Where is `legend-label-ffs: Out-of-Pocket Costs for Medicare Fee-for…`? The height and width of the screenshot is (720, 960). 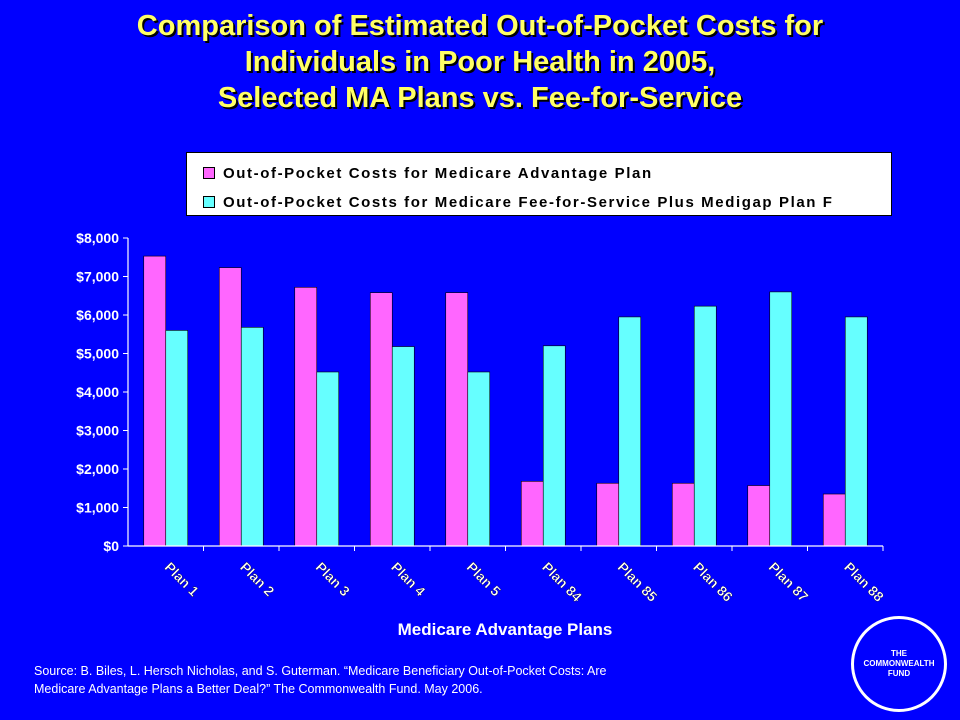 legend-label-ffs: Out-of-Pocket Costs for Medicare Fee-for… is located at coordinates (528, 202).